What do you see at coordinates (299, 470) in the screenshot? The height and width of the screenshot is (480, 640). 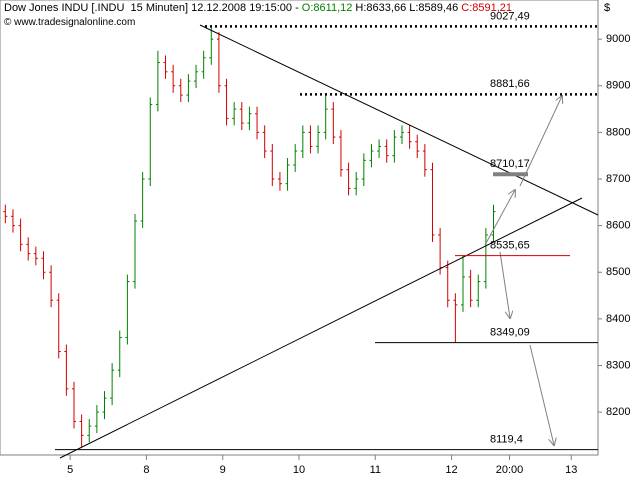 I see `x-tick-label: 10` at bounding box center [299, 470].